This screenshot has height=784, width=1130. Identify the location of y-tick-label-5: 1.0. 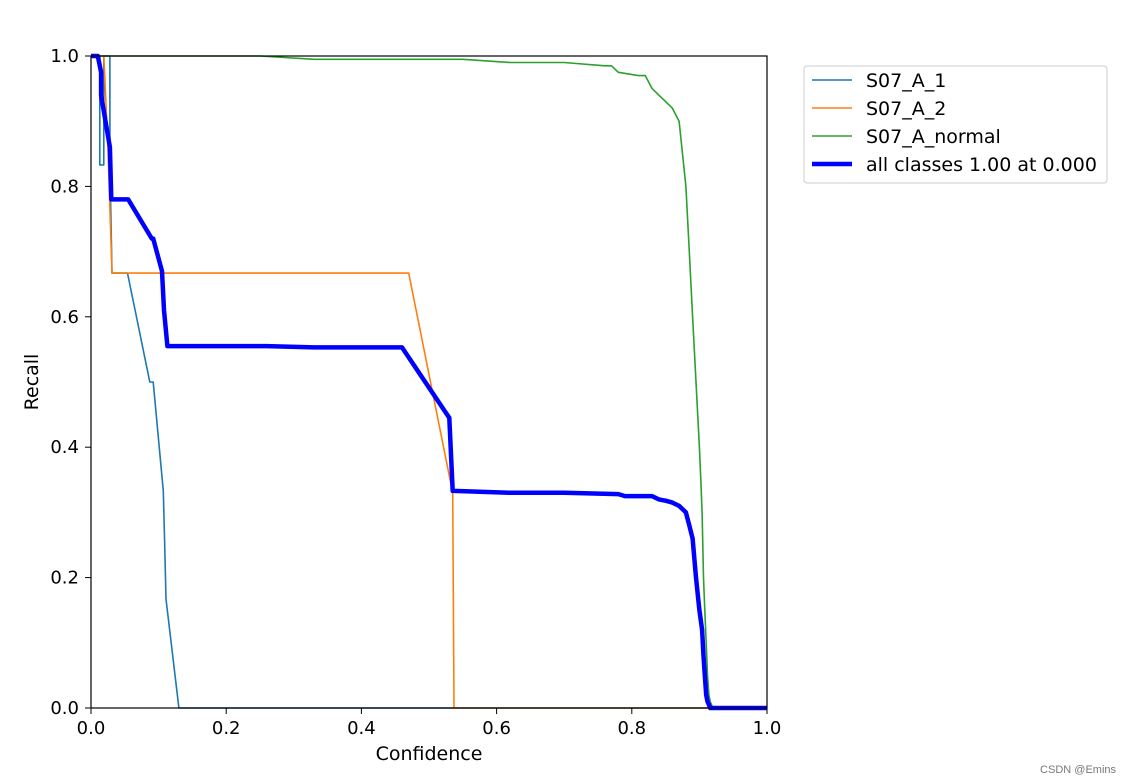
(64, 56).